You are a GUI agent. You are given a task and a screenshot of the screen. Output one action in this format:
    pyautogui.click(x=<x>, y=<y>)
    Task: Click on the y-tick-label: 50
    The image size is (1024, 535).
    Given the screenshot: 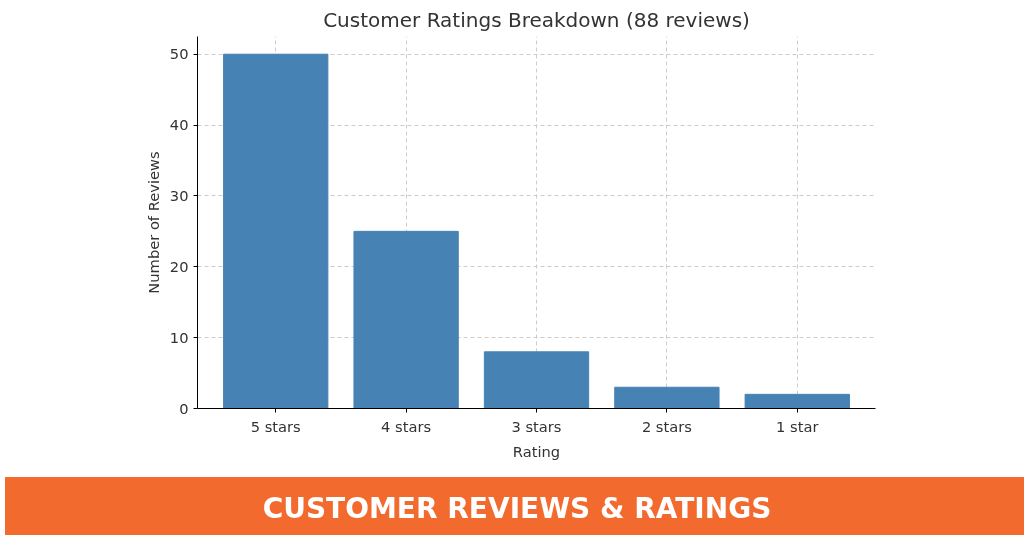 What is the action you would take?
    pyautogui.click(x=179, y=54)
    